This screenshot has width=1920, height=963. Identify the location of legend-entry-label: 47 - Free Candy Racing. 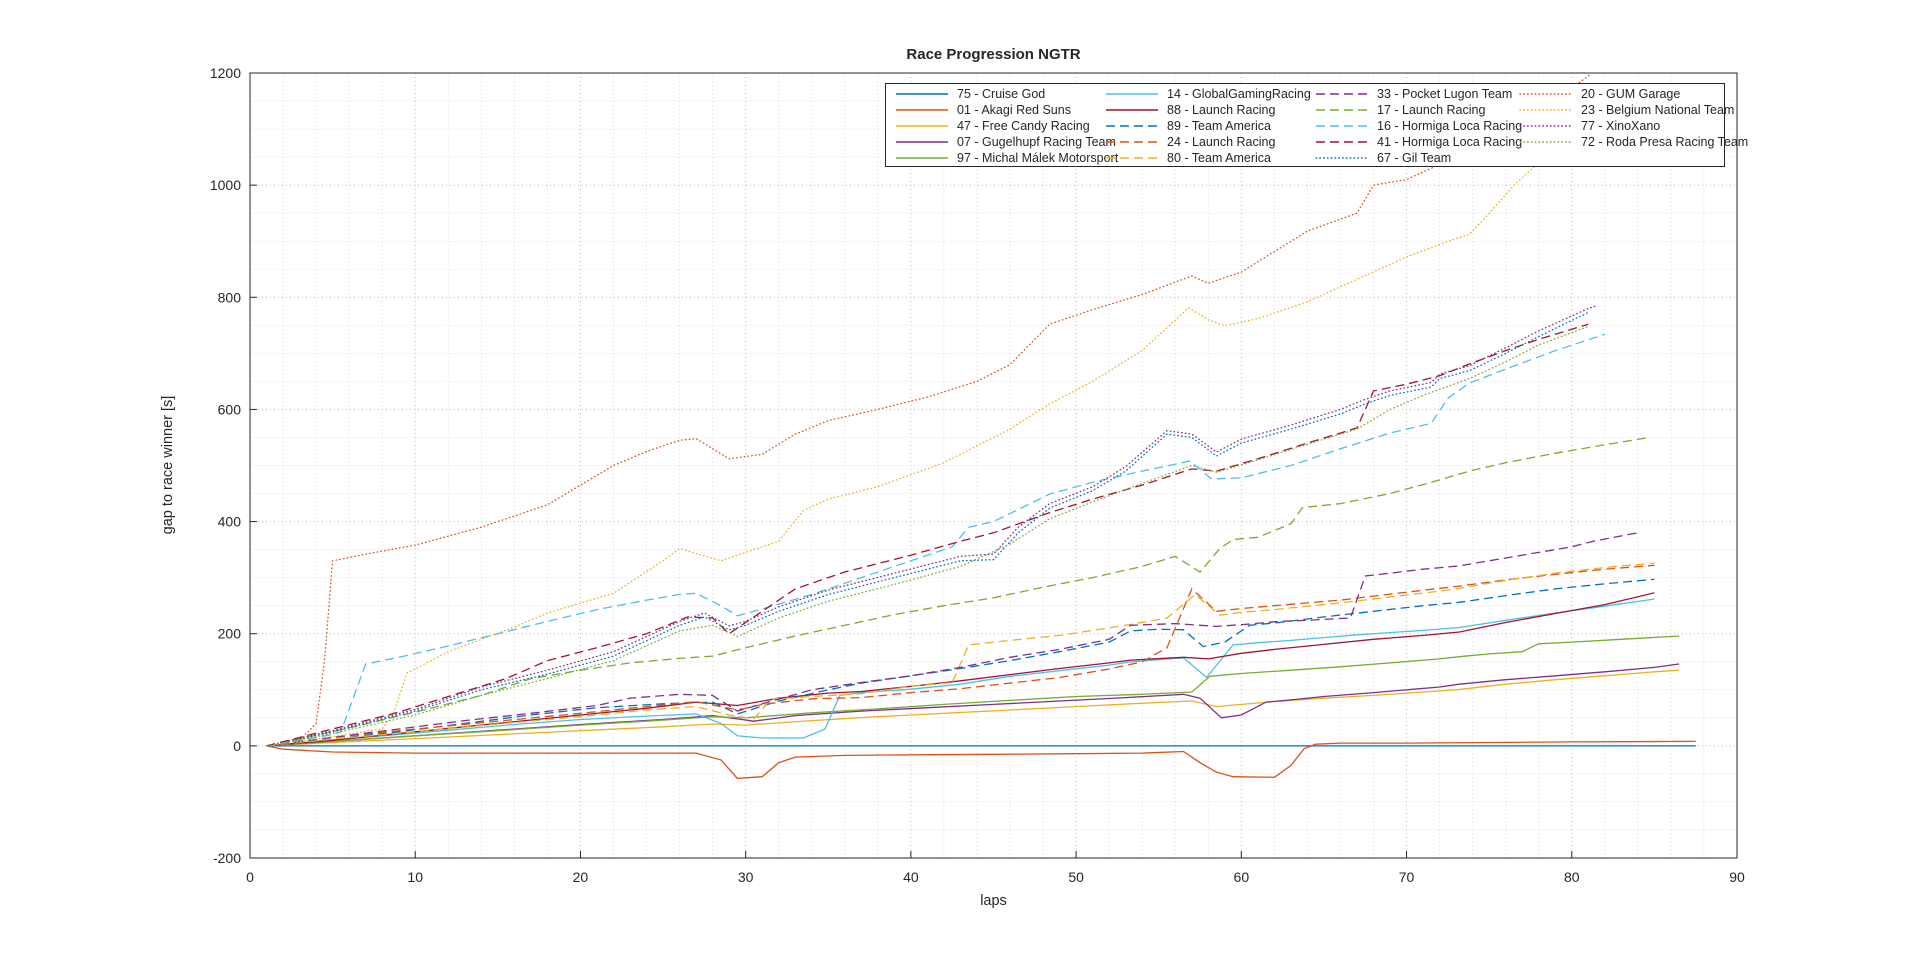
(1023, 126).